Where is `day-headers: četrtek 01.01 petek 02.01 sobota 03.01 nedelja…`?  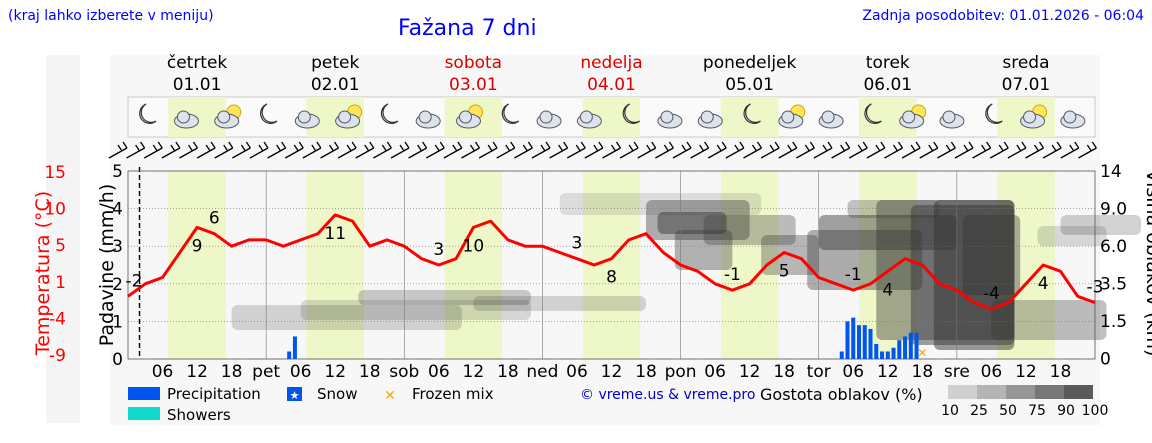
day-headers: četrtek 01.01 petek 02.01 sobota 03.01 nedelja… is located at coordinates (576, 74).